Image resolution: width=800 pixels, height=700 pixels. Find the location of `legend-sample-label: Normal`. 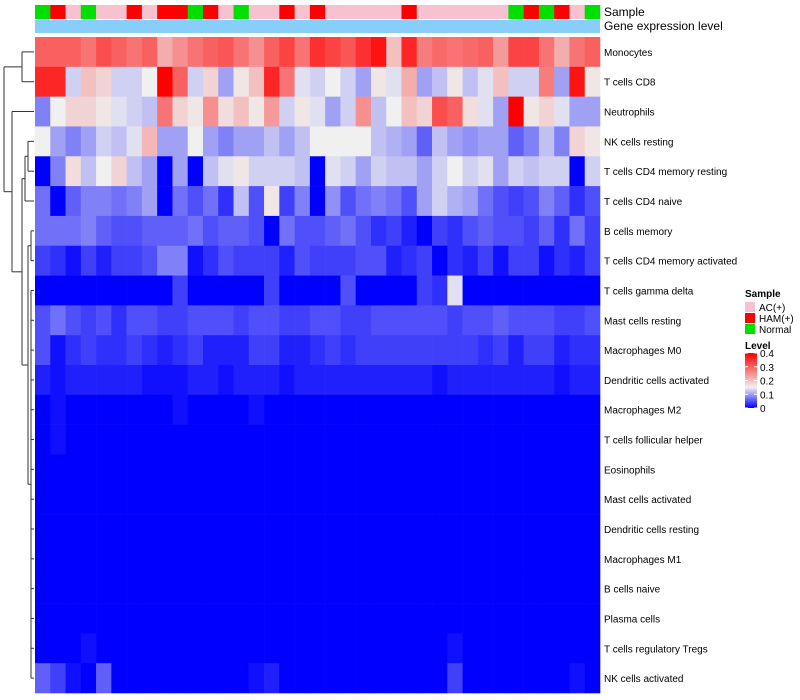

legend-sample-label: Normal is located at coordinates (775, 330).